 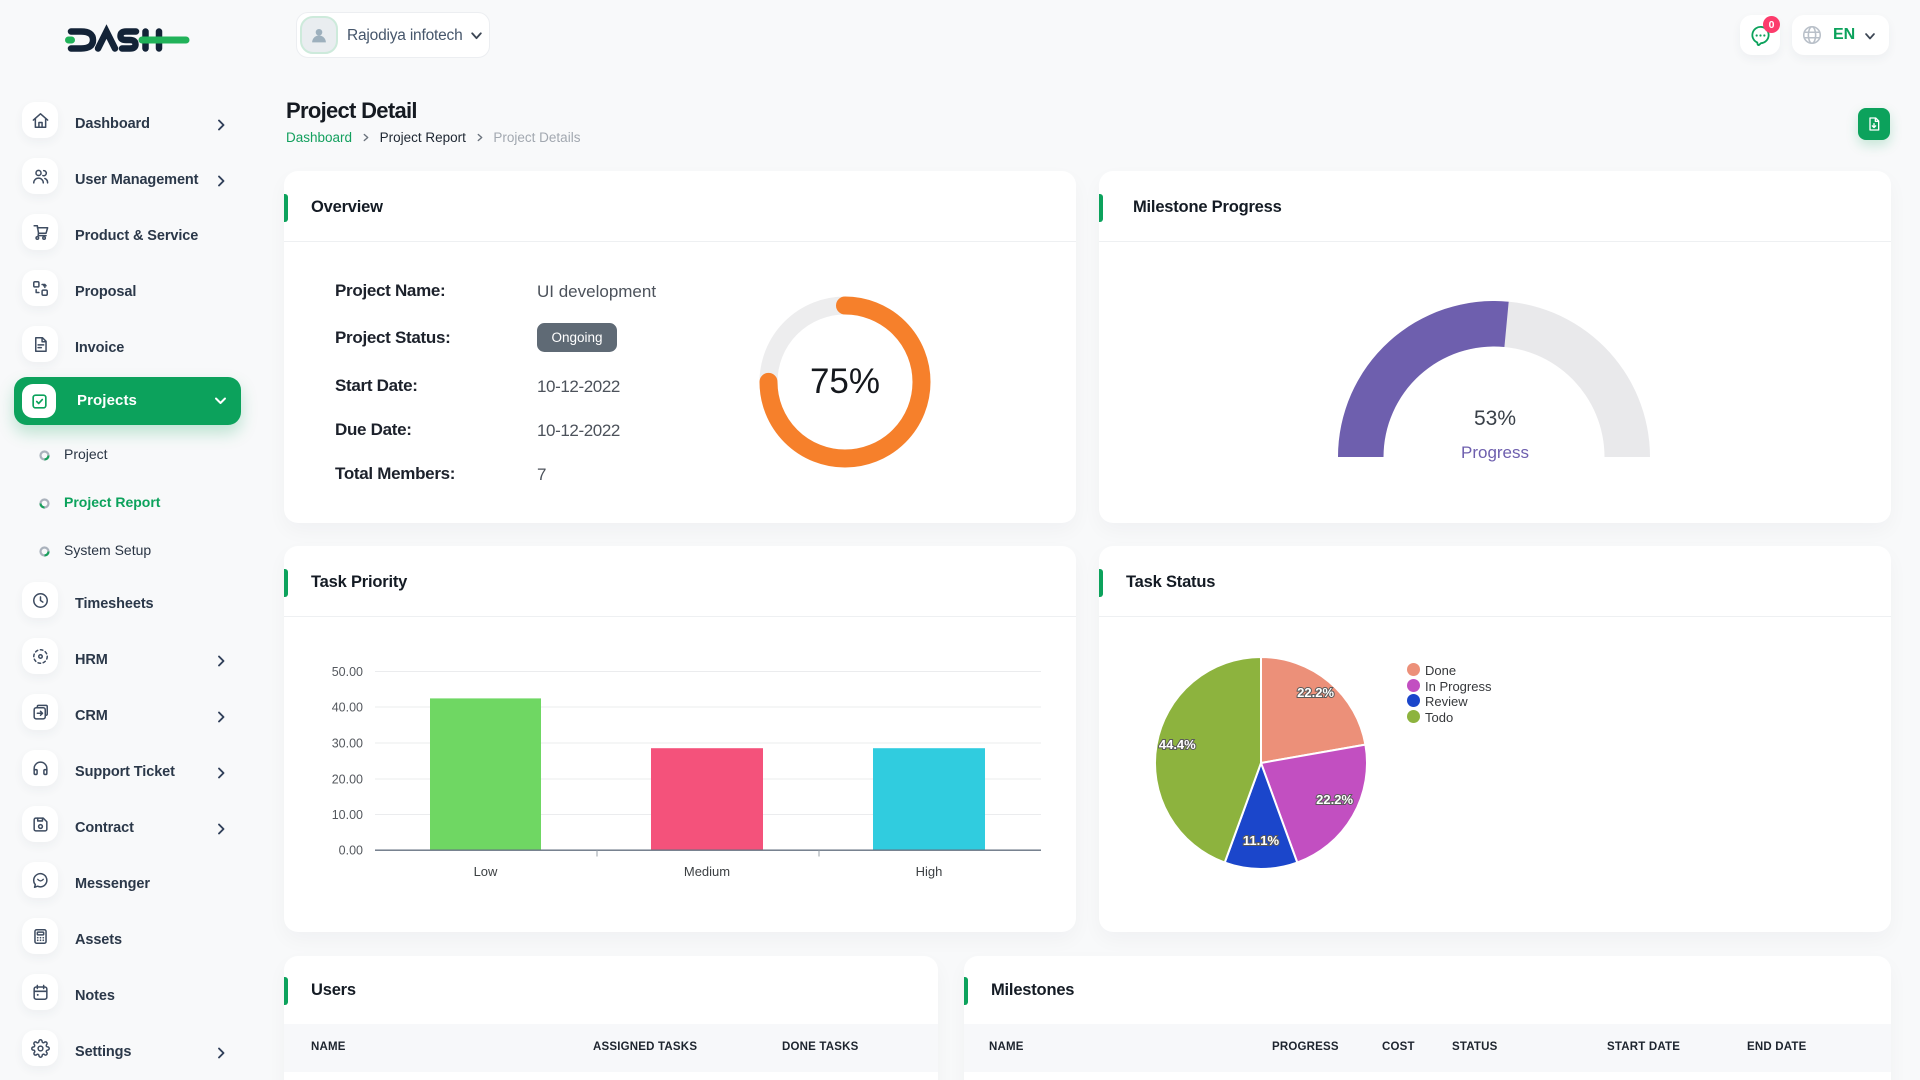 What do you see at coordinates (929, 871) in the screenshot?
I see `svg-text: High` at bounding box center [929, 871].